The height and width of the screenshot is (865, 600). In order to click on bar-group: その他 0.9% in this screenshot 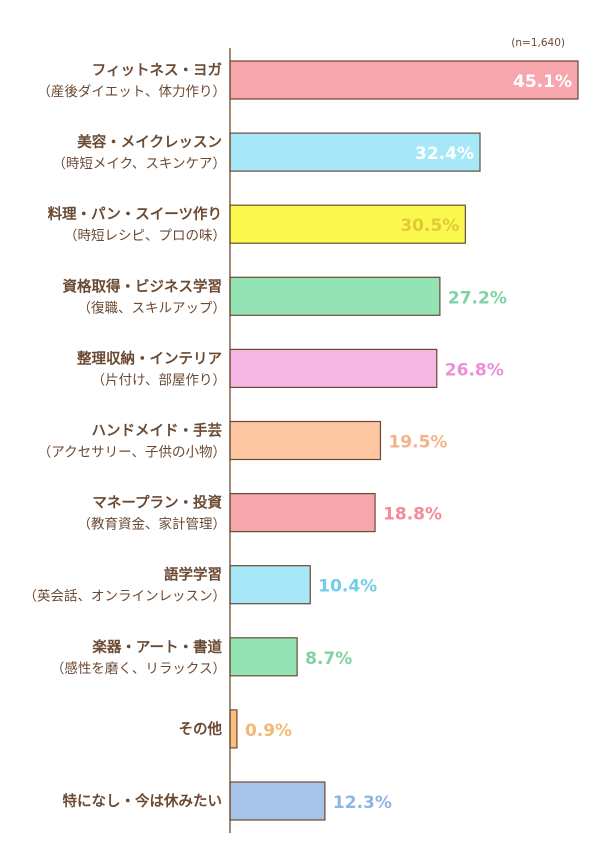, I will do `click(235, 729)`.